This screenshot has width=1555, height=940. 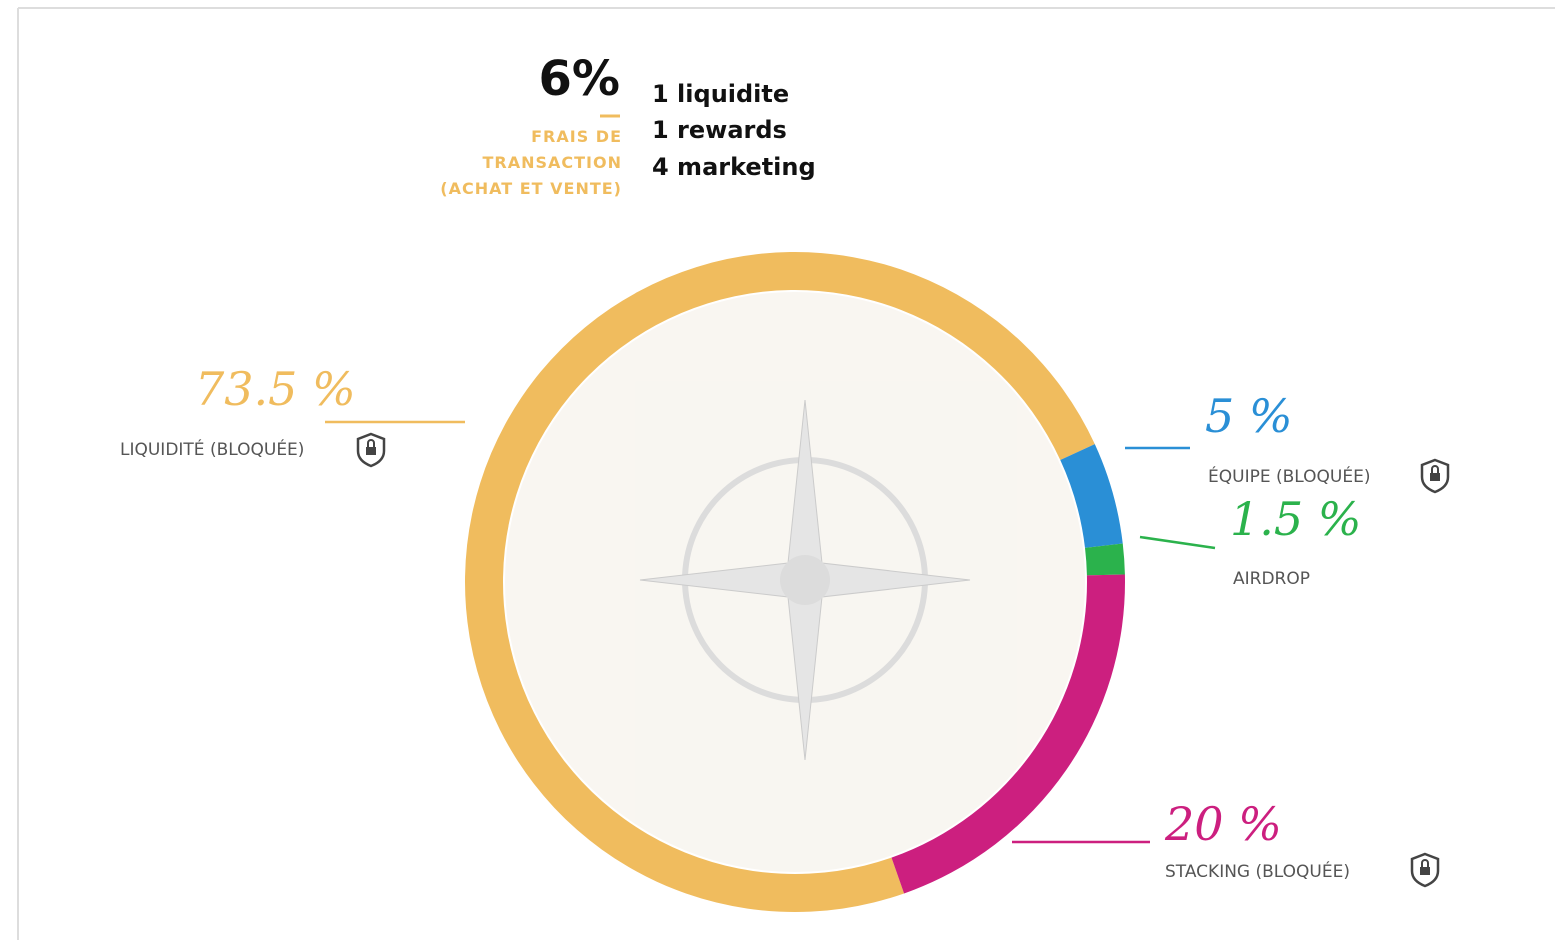 What do you see at coordinates (1257, 871) in the screenshot?
I see `category-label: STACKING (BLOQUÉE)` at bounding box center [1257, 871].